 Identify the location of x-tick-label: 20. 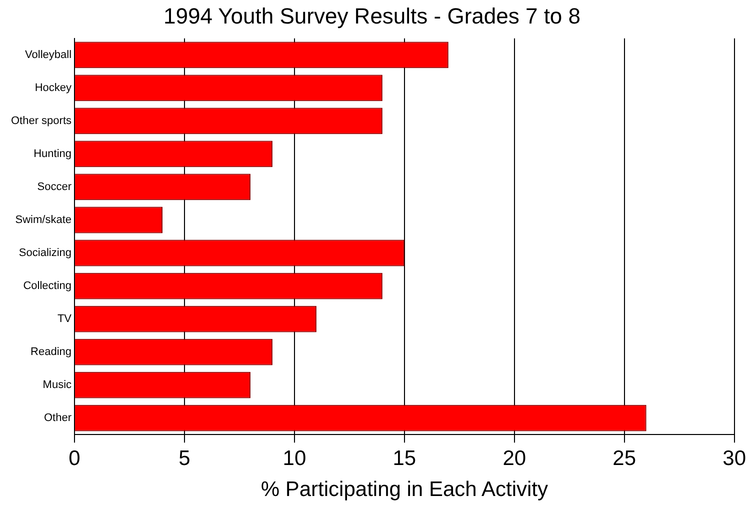
(514, 458).